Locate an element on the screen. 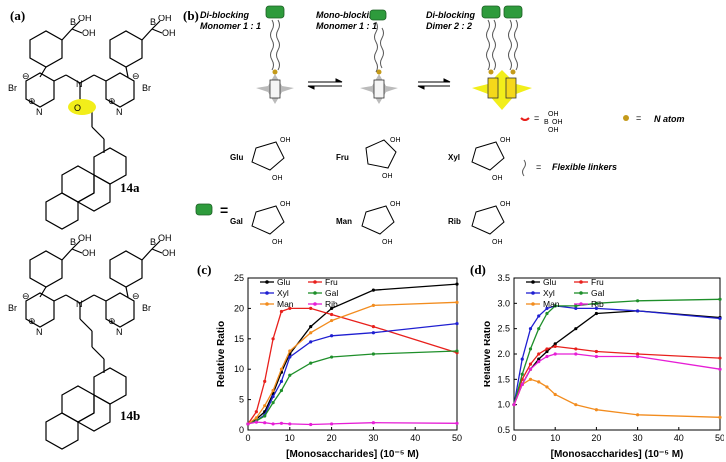 The width and height of the screenshot is (726, 462). panel-label-c: (c) is located at coordinates (204, 269).